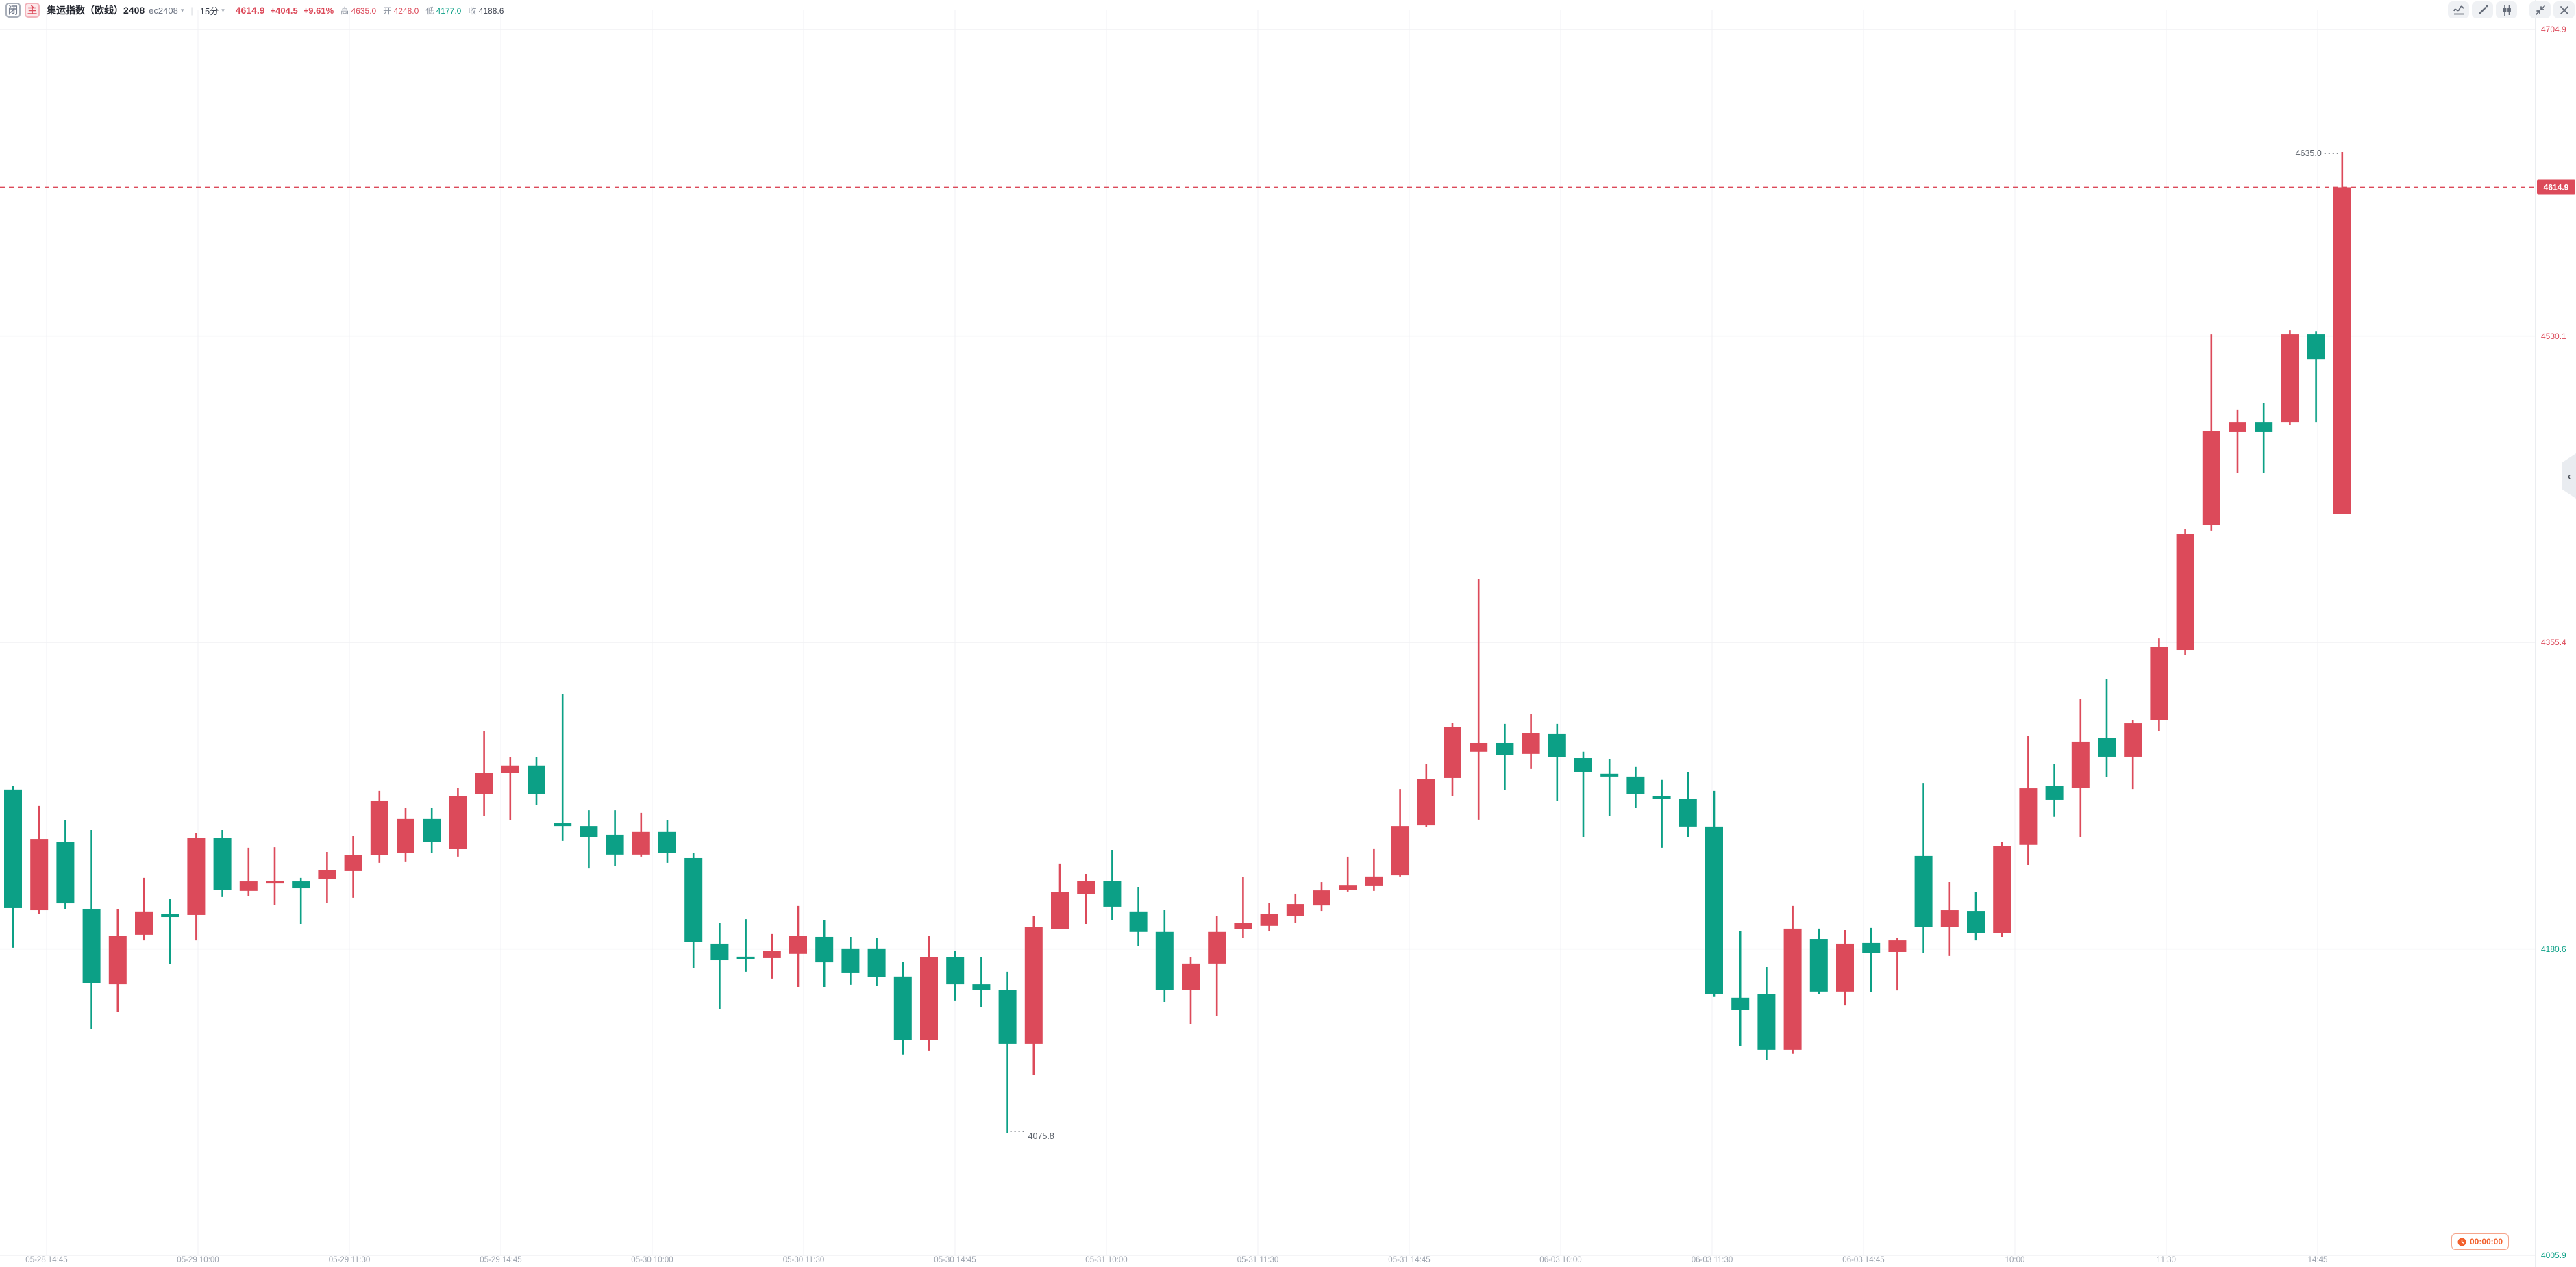 The image size is (2576, 1267). I want to click on draw-pencil-icon, so click(2483, 9).